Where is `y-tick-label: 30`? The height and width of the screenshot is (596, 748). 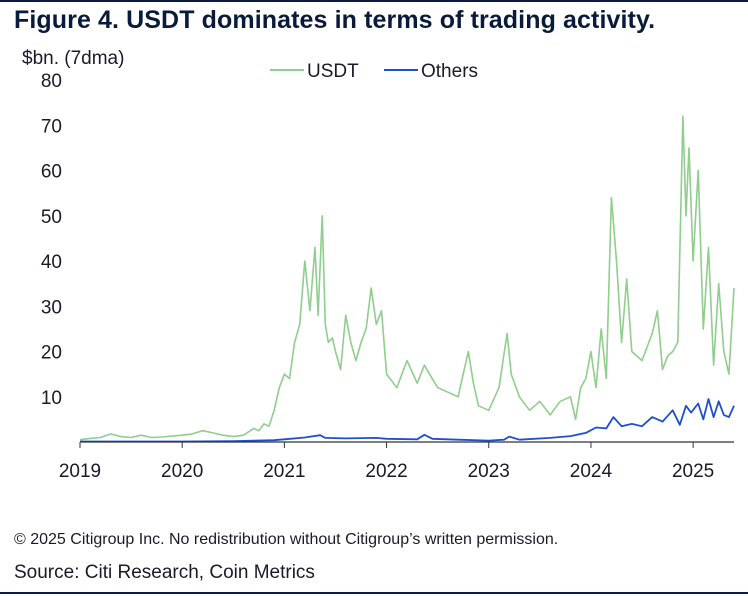 y-tick-label: 30 is located at coordinates (51, 307).